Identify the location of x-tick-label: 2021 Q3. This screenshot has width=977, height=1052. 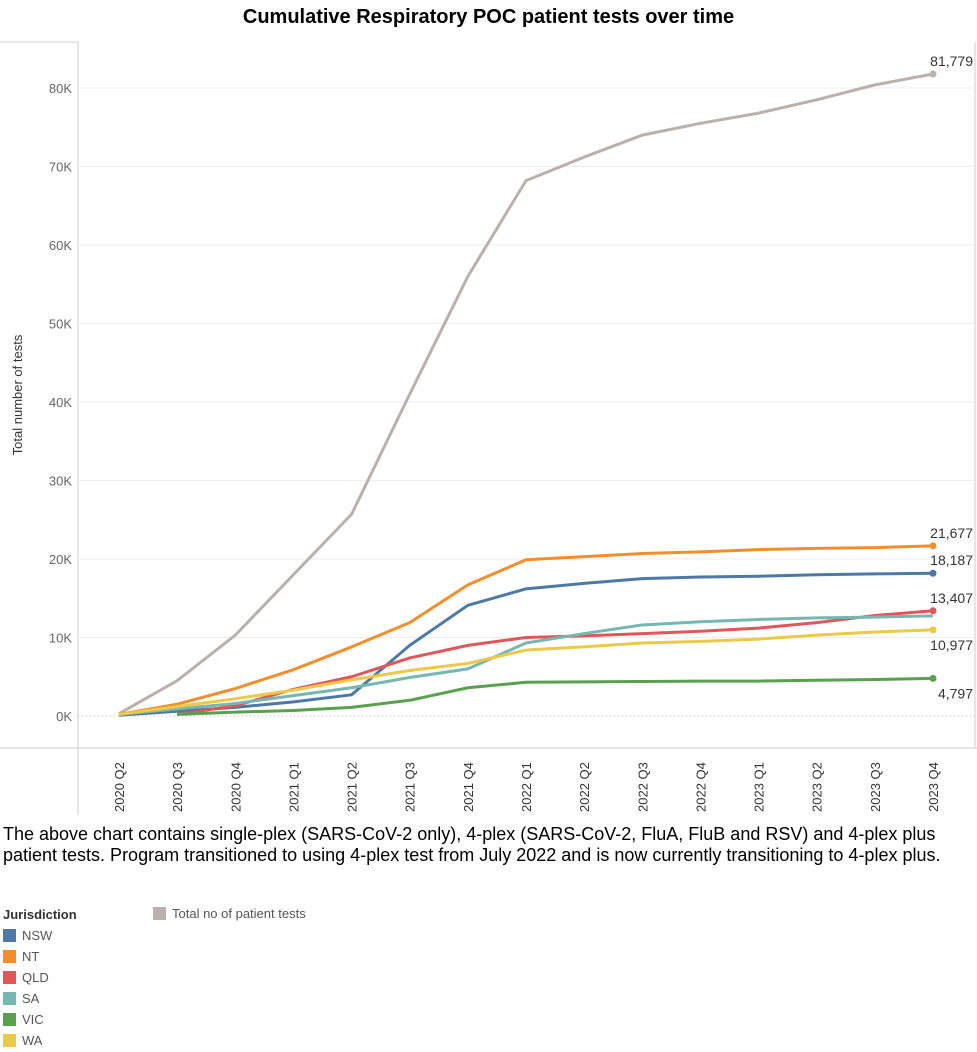
(410, 787).